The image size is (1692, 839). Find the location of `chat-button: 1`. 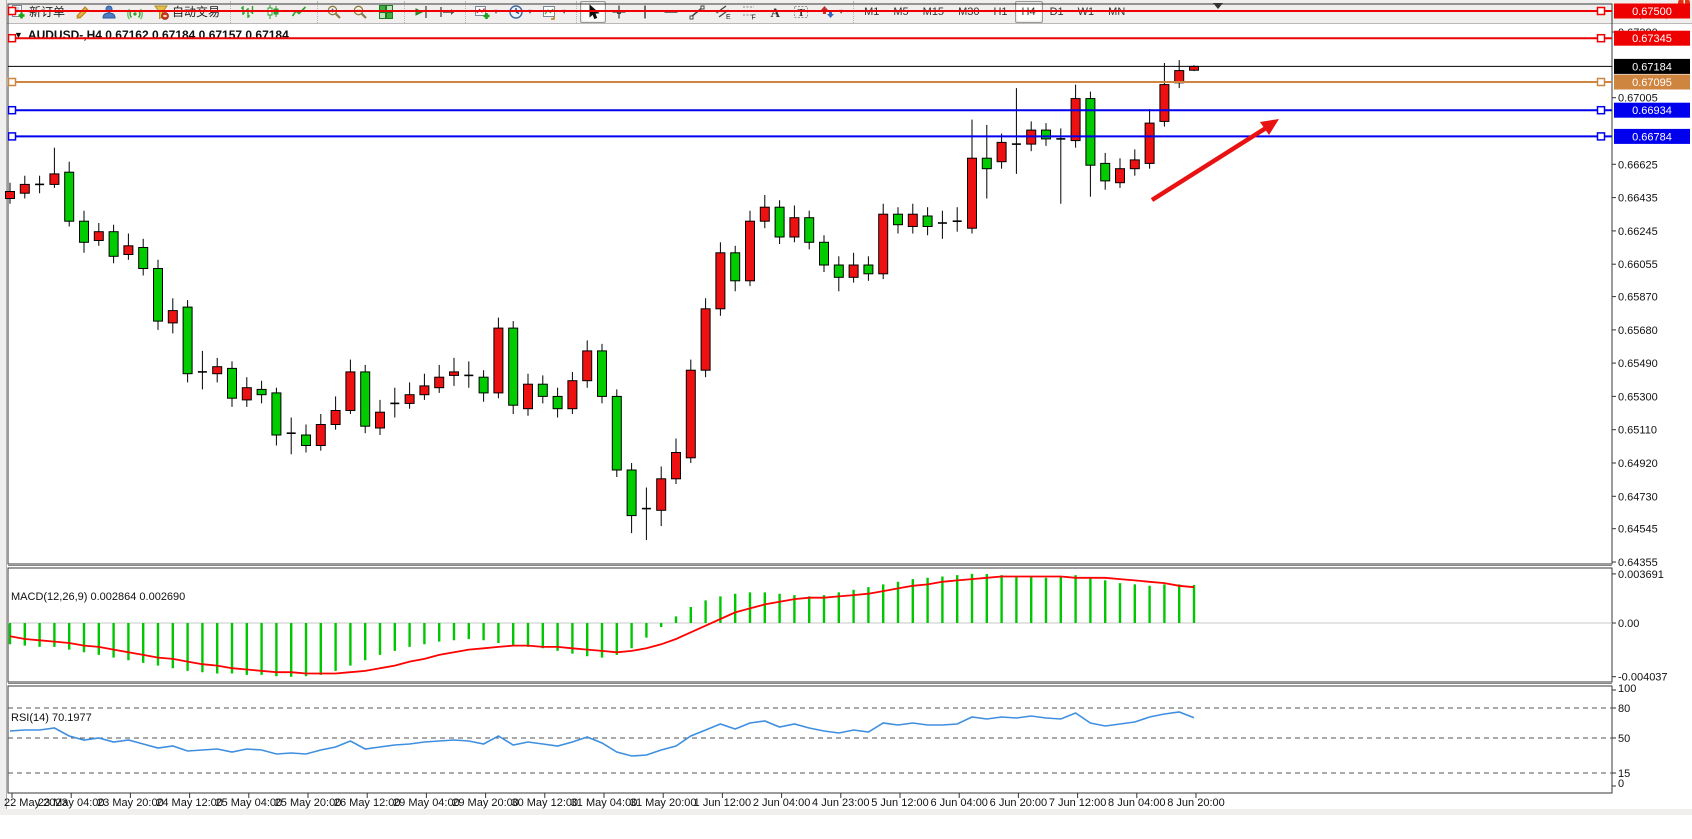

chat-button: 1 is located at coordinates (1674, 11).